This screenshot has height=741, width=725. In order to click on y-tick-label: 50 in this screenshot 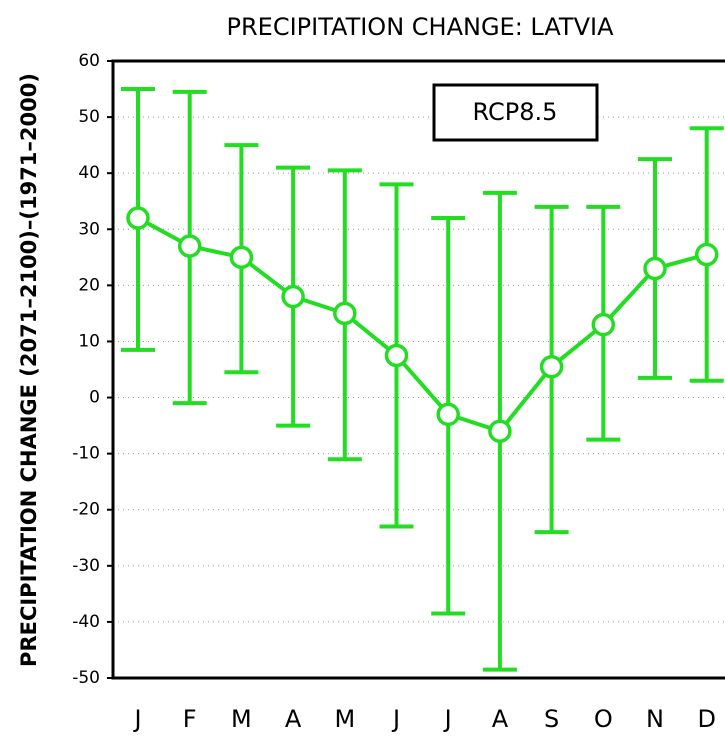, I will do `click(89, 117)`.